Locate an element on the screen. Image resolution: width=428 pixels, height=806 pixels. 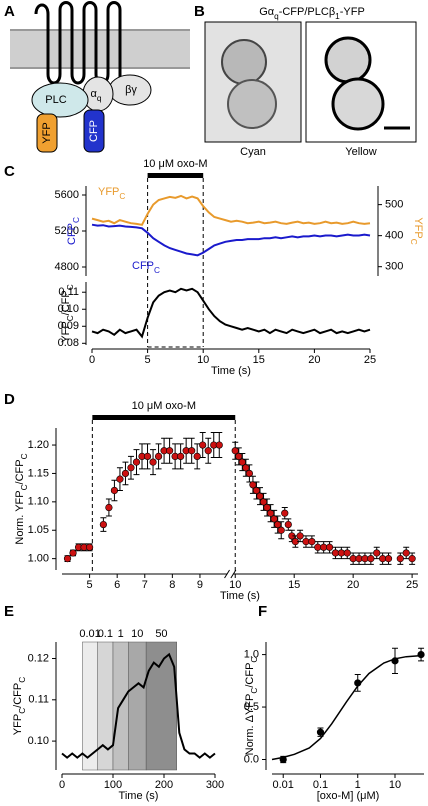
panel-label: A is located at coordinates (9, 11).